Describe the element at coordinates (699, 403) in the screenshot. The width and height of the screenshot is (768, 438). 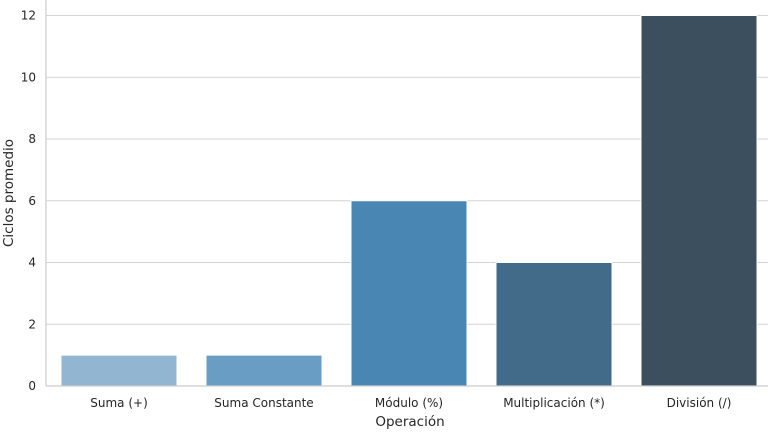
I see `x-tick-label: División (/)` at that location.